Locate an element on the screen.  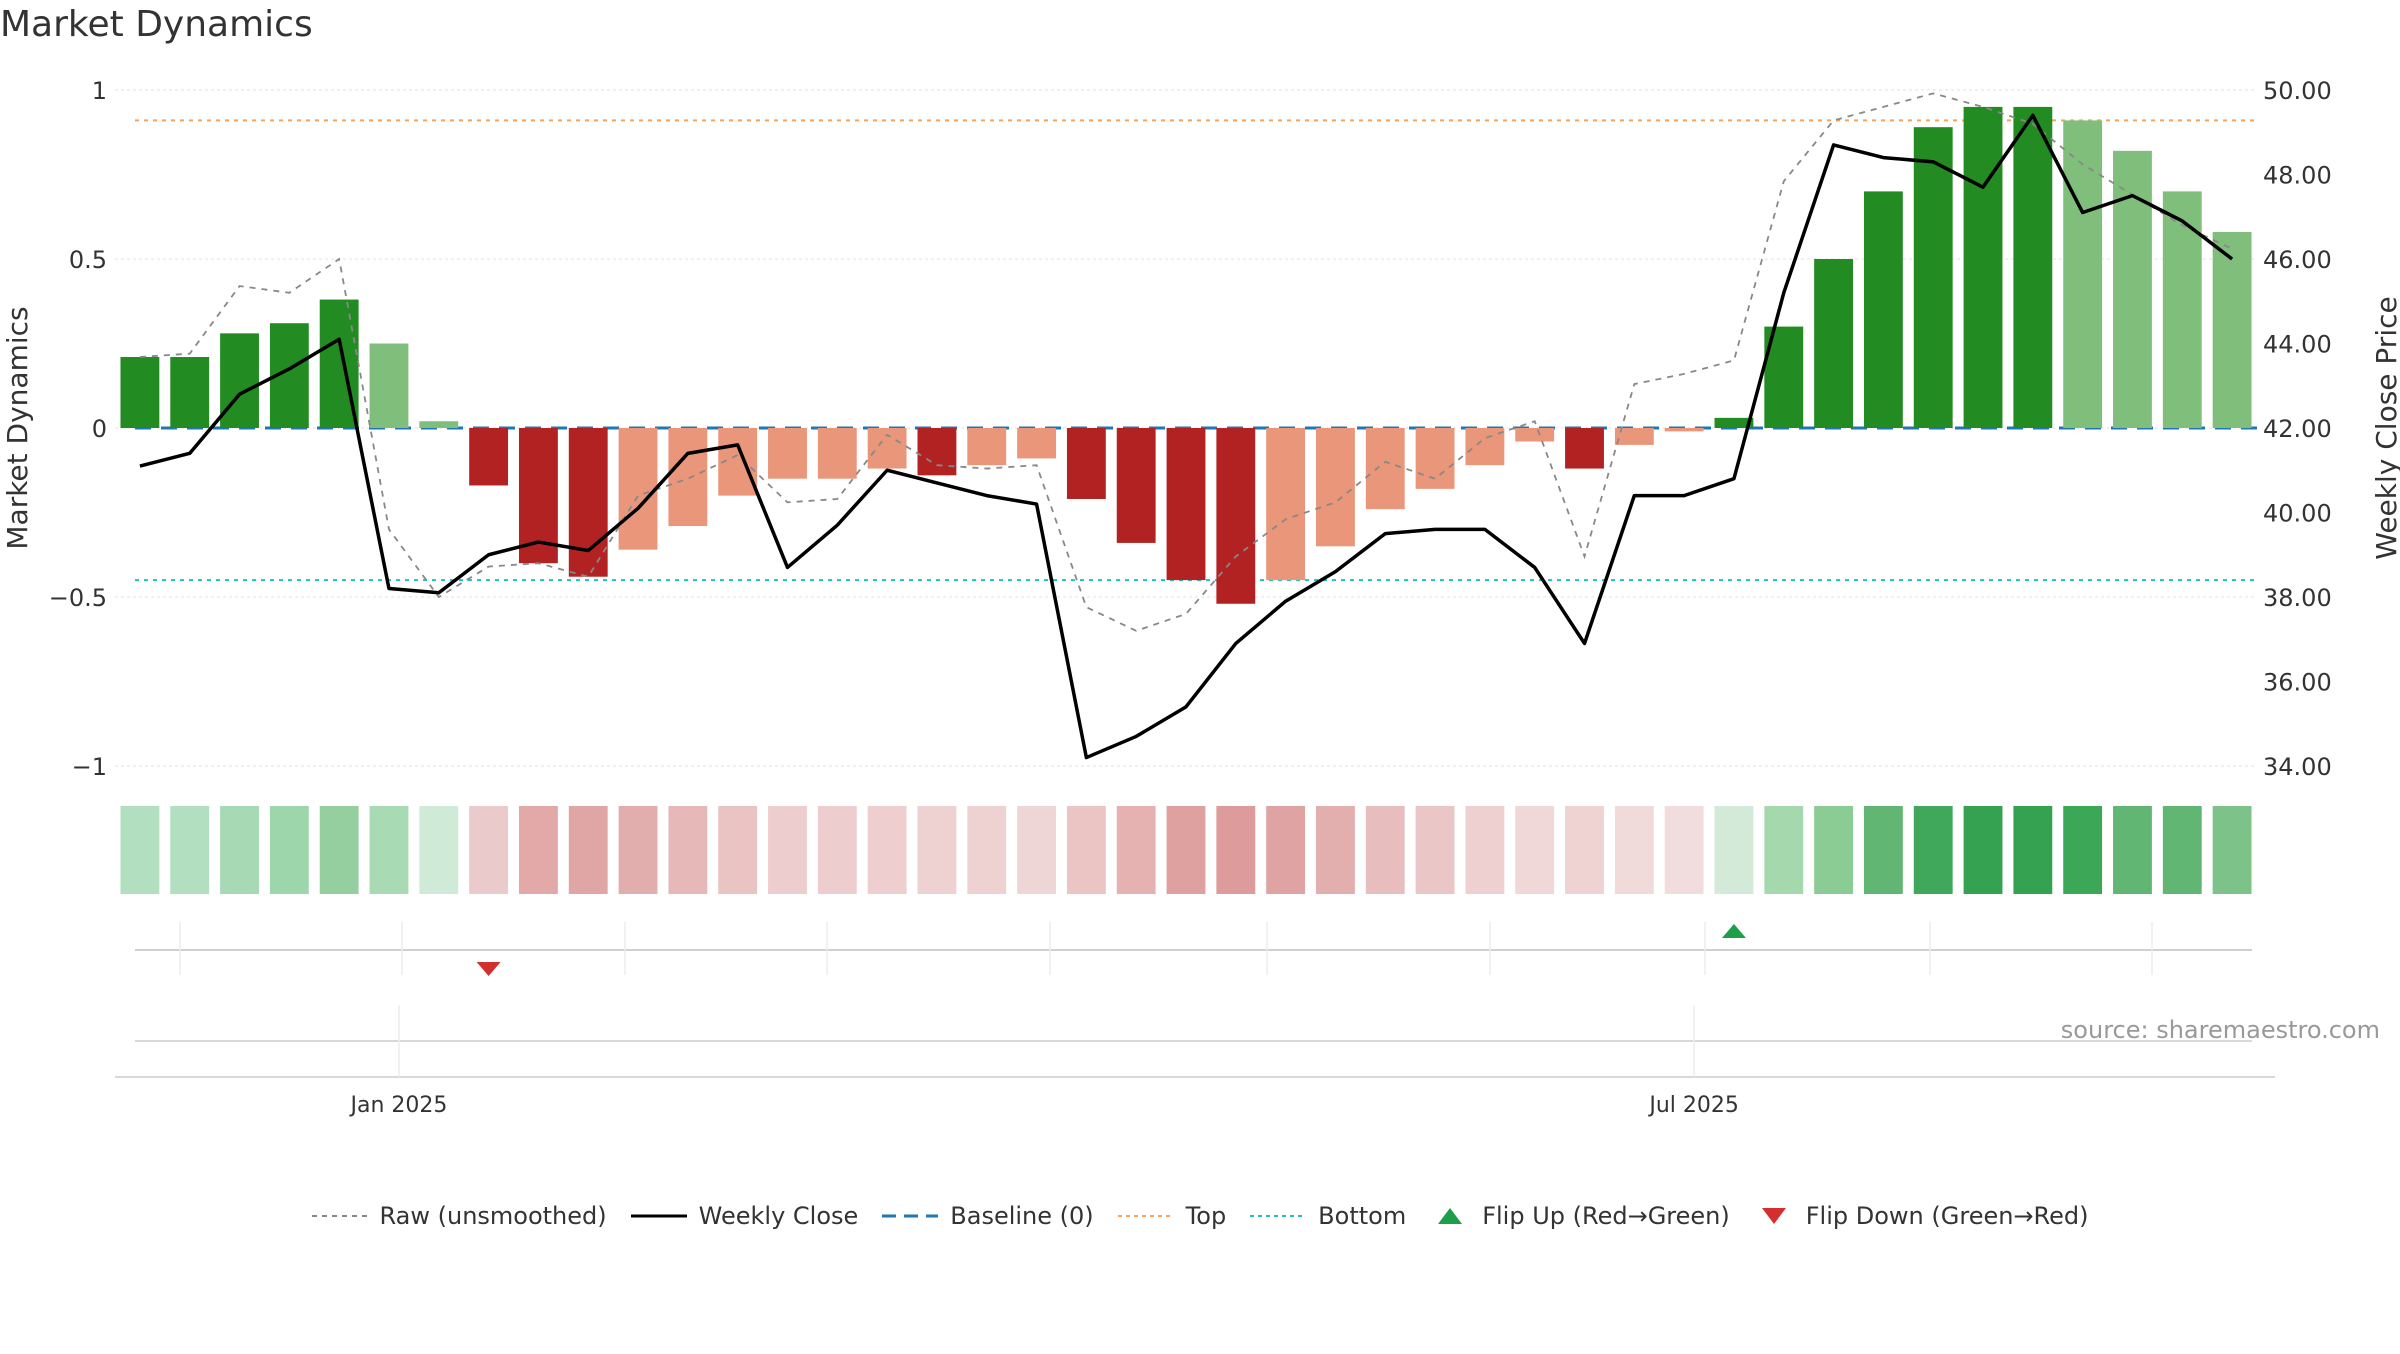
legend-label-top: Top is located at coordinates (1206, 1216).